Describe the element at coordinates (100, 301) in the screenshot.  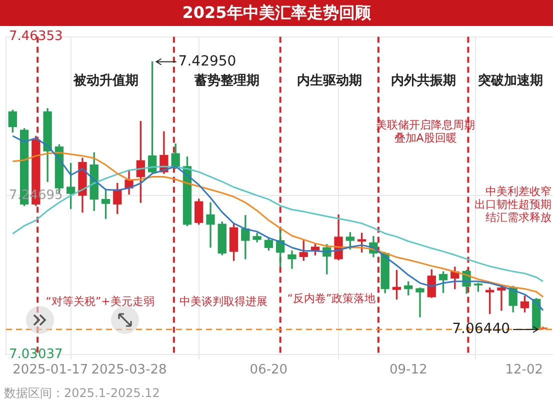
I see `annotation: “对等关税”+美元走弱` at that location.